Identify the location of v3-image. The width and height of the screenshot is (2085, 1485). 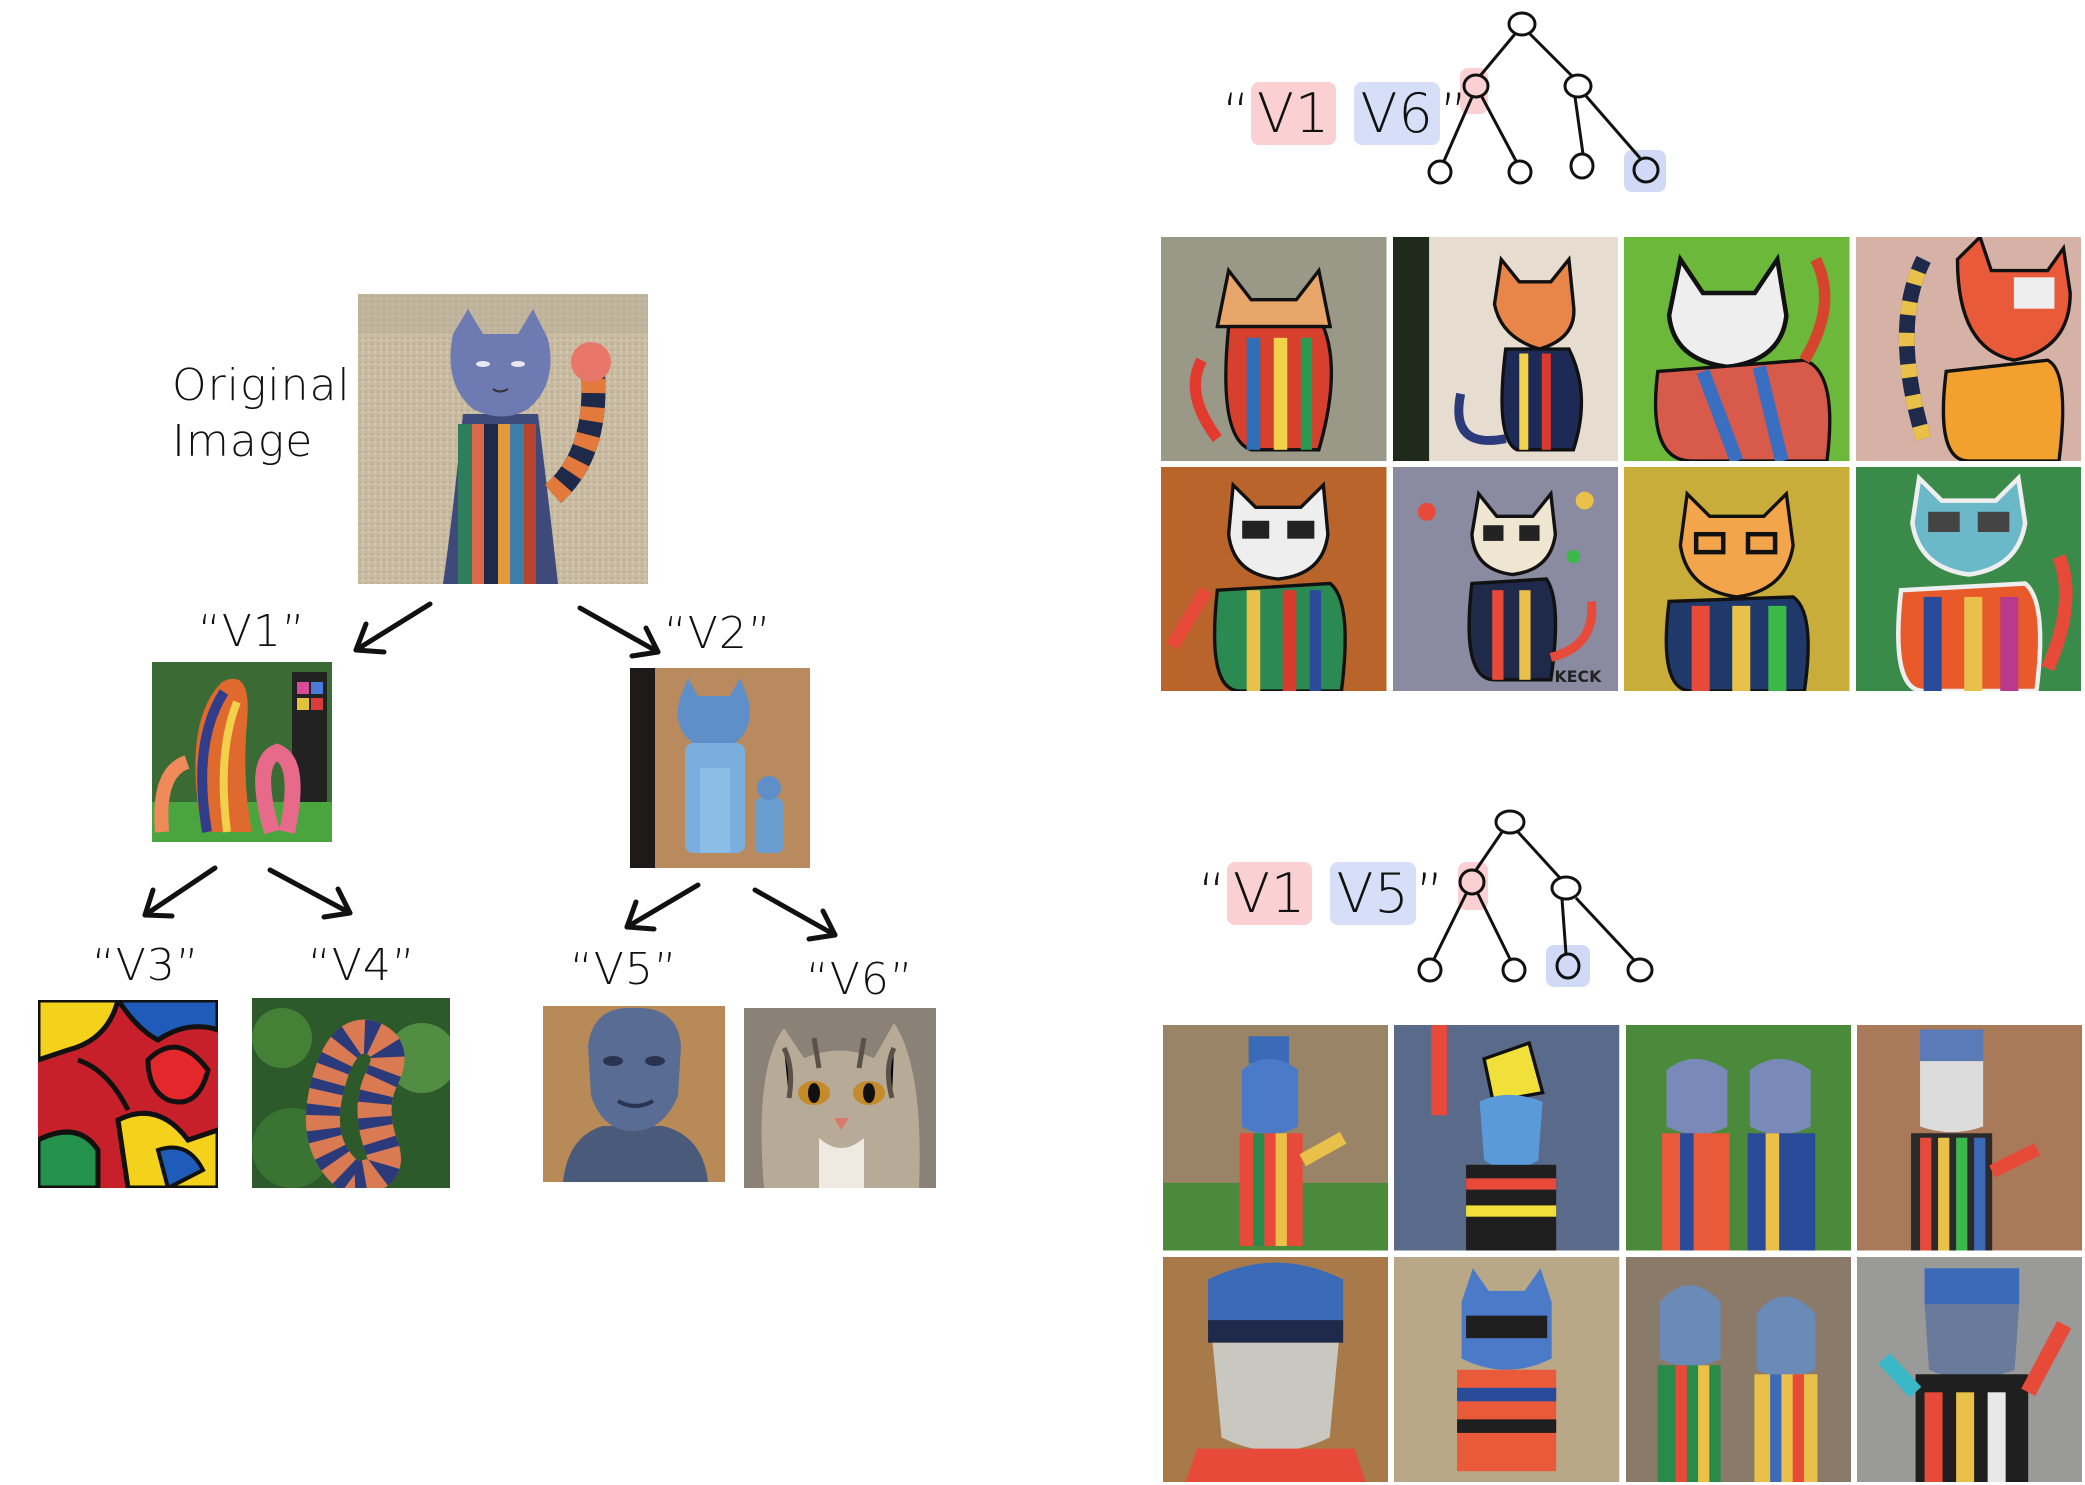
(128, 1094).